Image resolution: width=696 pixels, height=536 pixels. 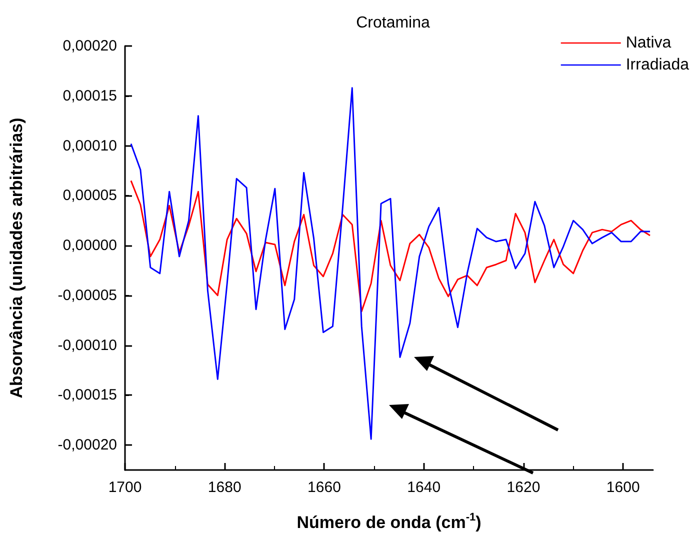 What do you see at coordinates (324, 487) in the screenshot?
I see `x-tick-label: 1660` at bounding box center [324, 487].